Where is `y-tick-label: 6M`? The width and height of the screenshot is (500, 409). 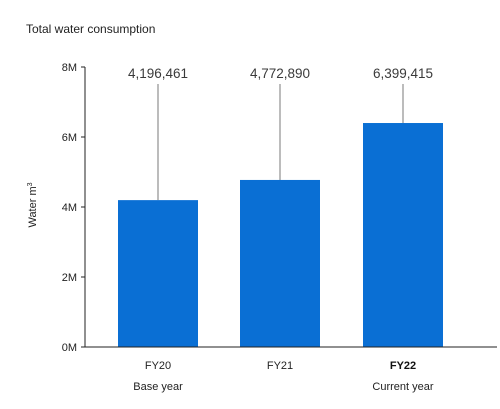
y-tick-label: 6M is located at coordinates (69, 138).